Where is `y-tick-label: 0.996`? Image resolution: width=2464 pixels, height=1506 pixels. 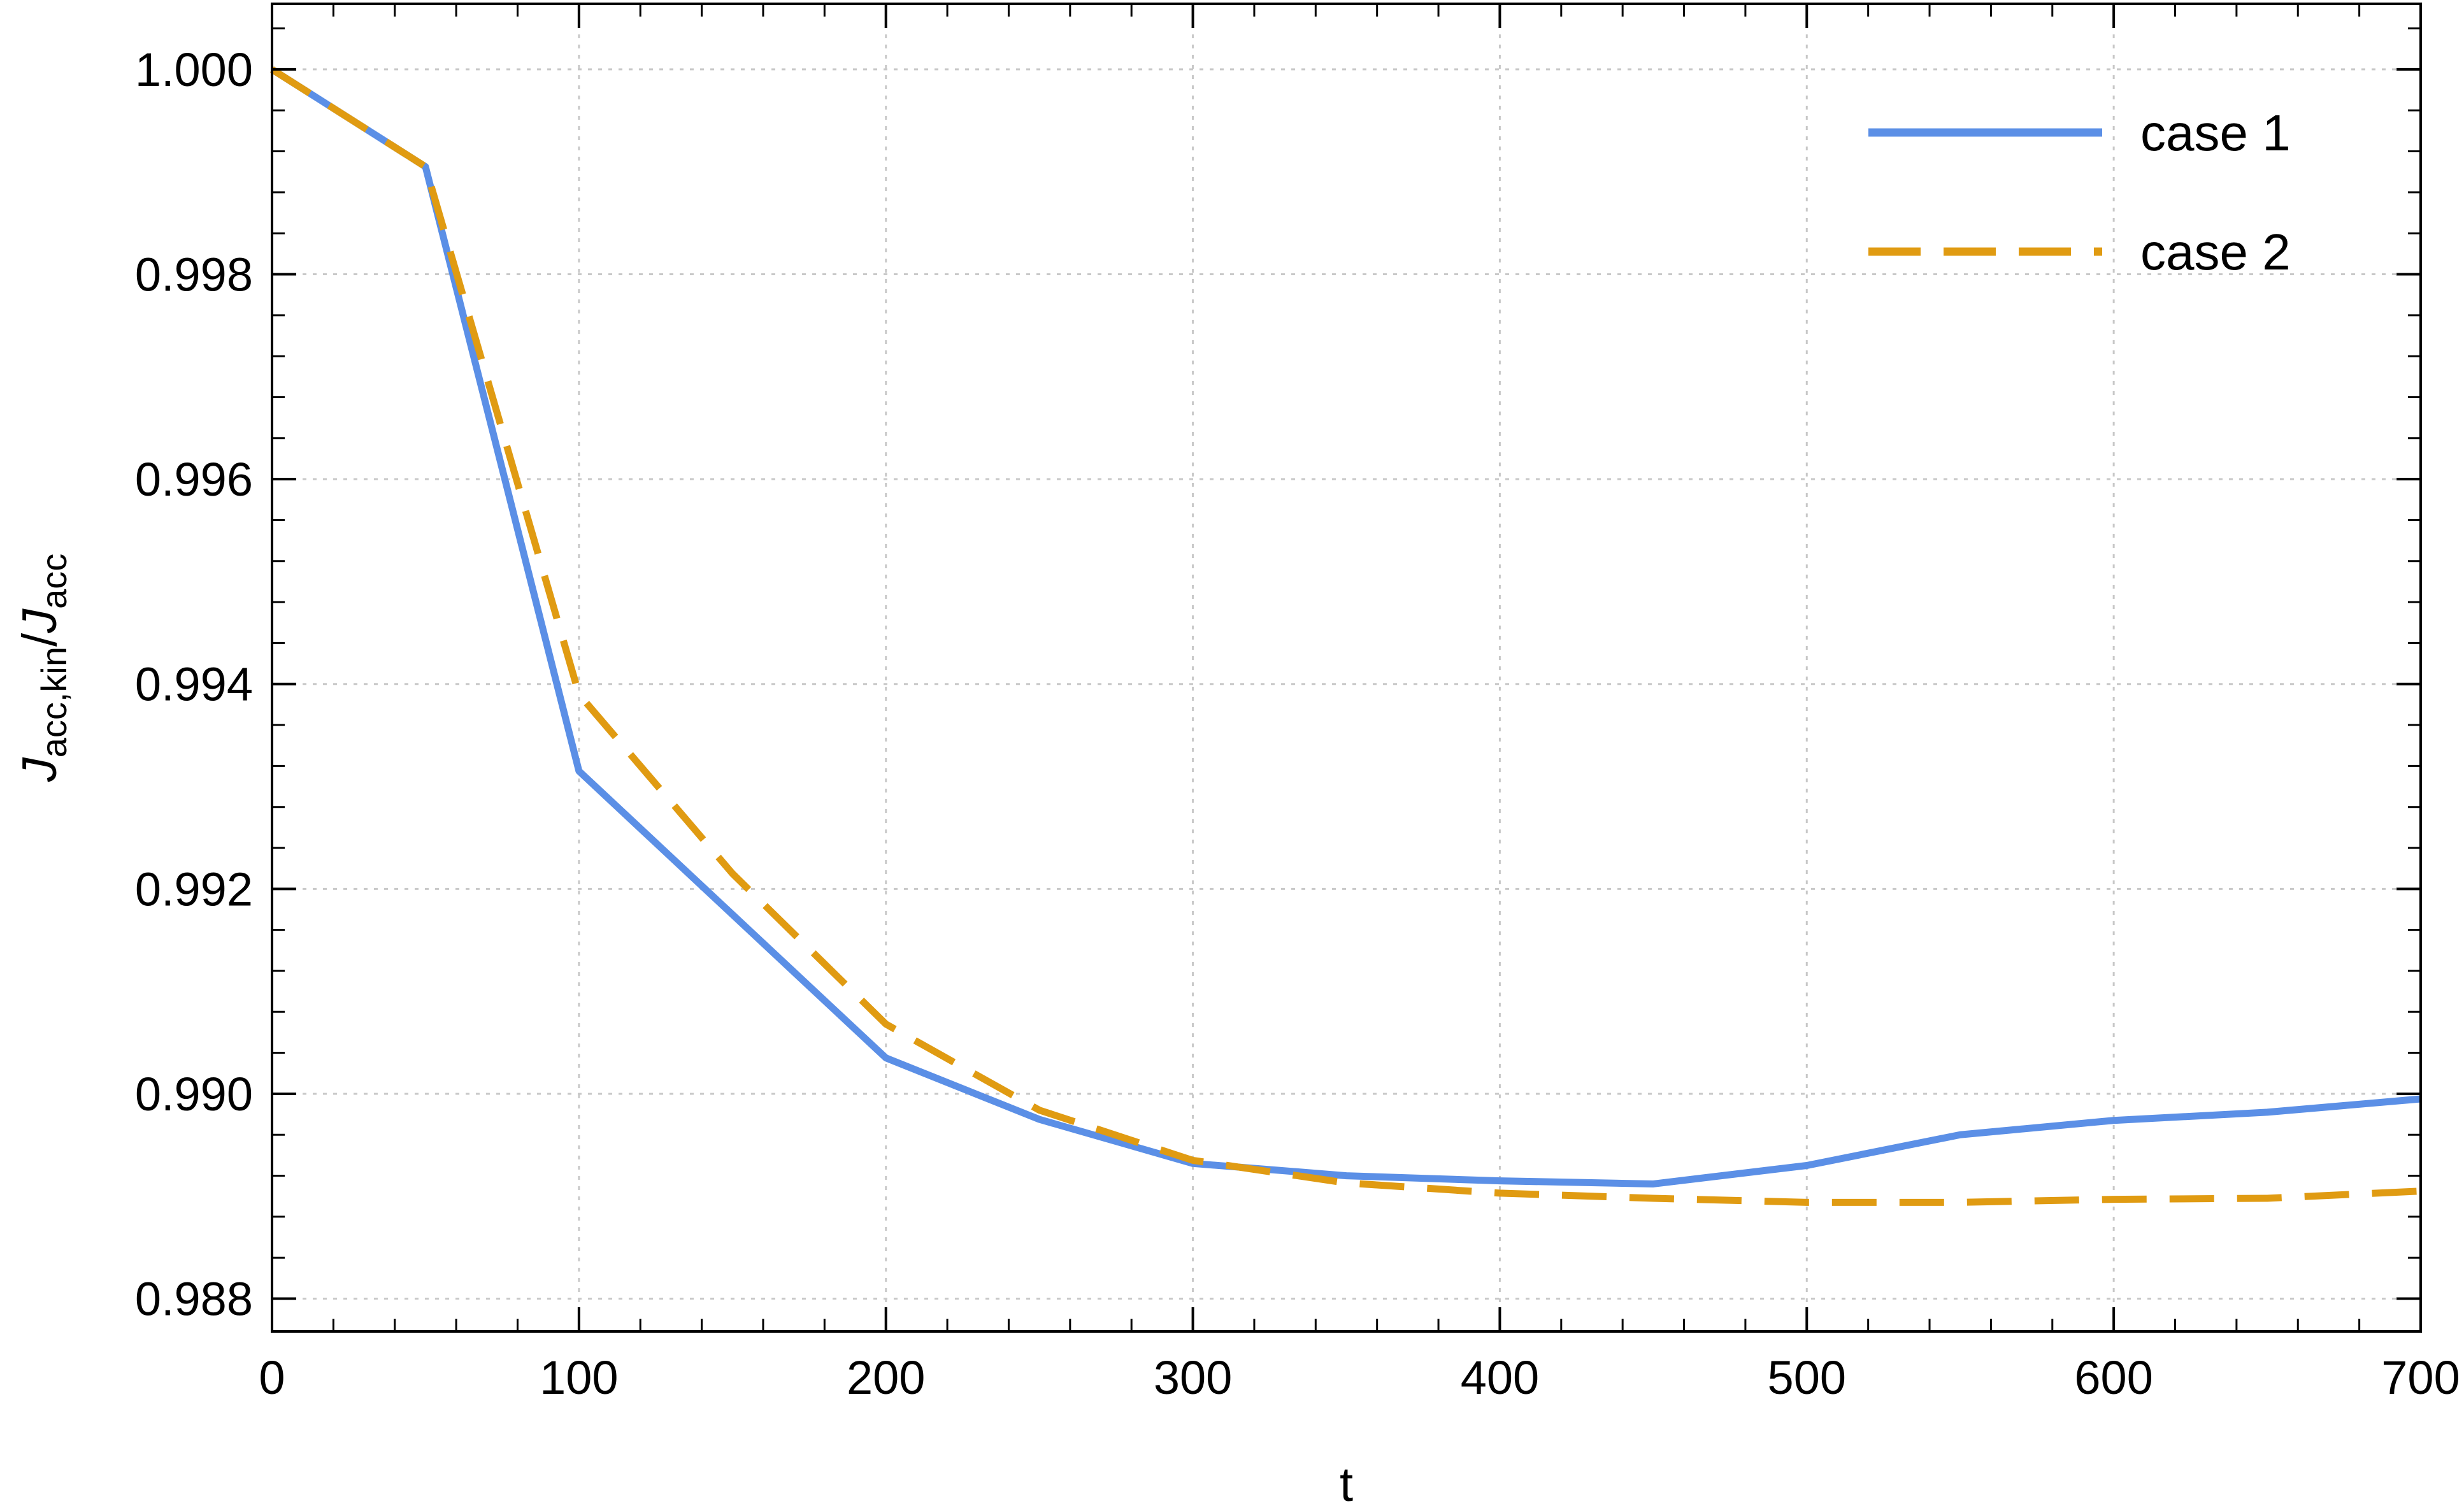 y-tick-label: 0.996 is located at coordinates (194, 479).